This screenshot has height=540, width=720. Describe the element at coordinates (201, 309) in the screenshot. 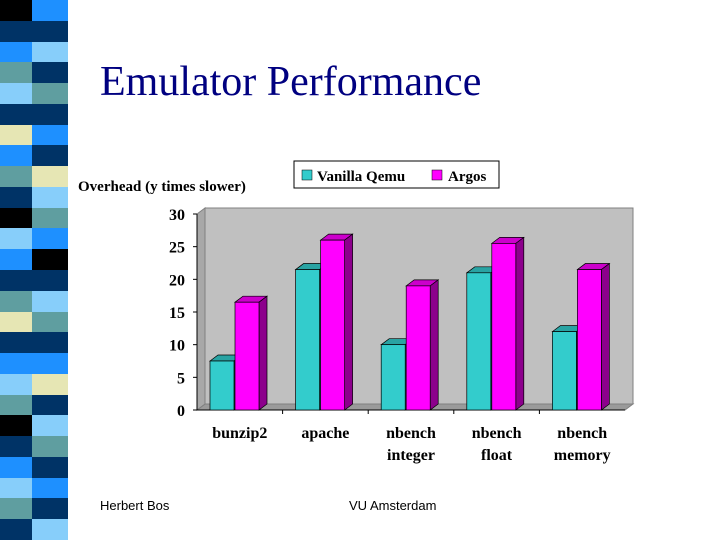

I see `plot-side-wall` at that location.